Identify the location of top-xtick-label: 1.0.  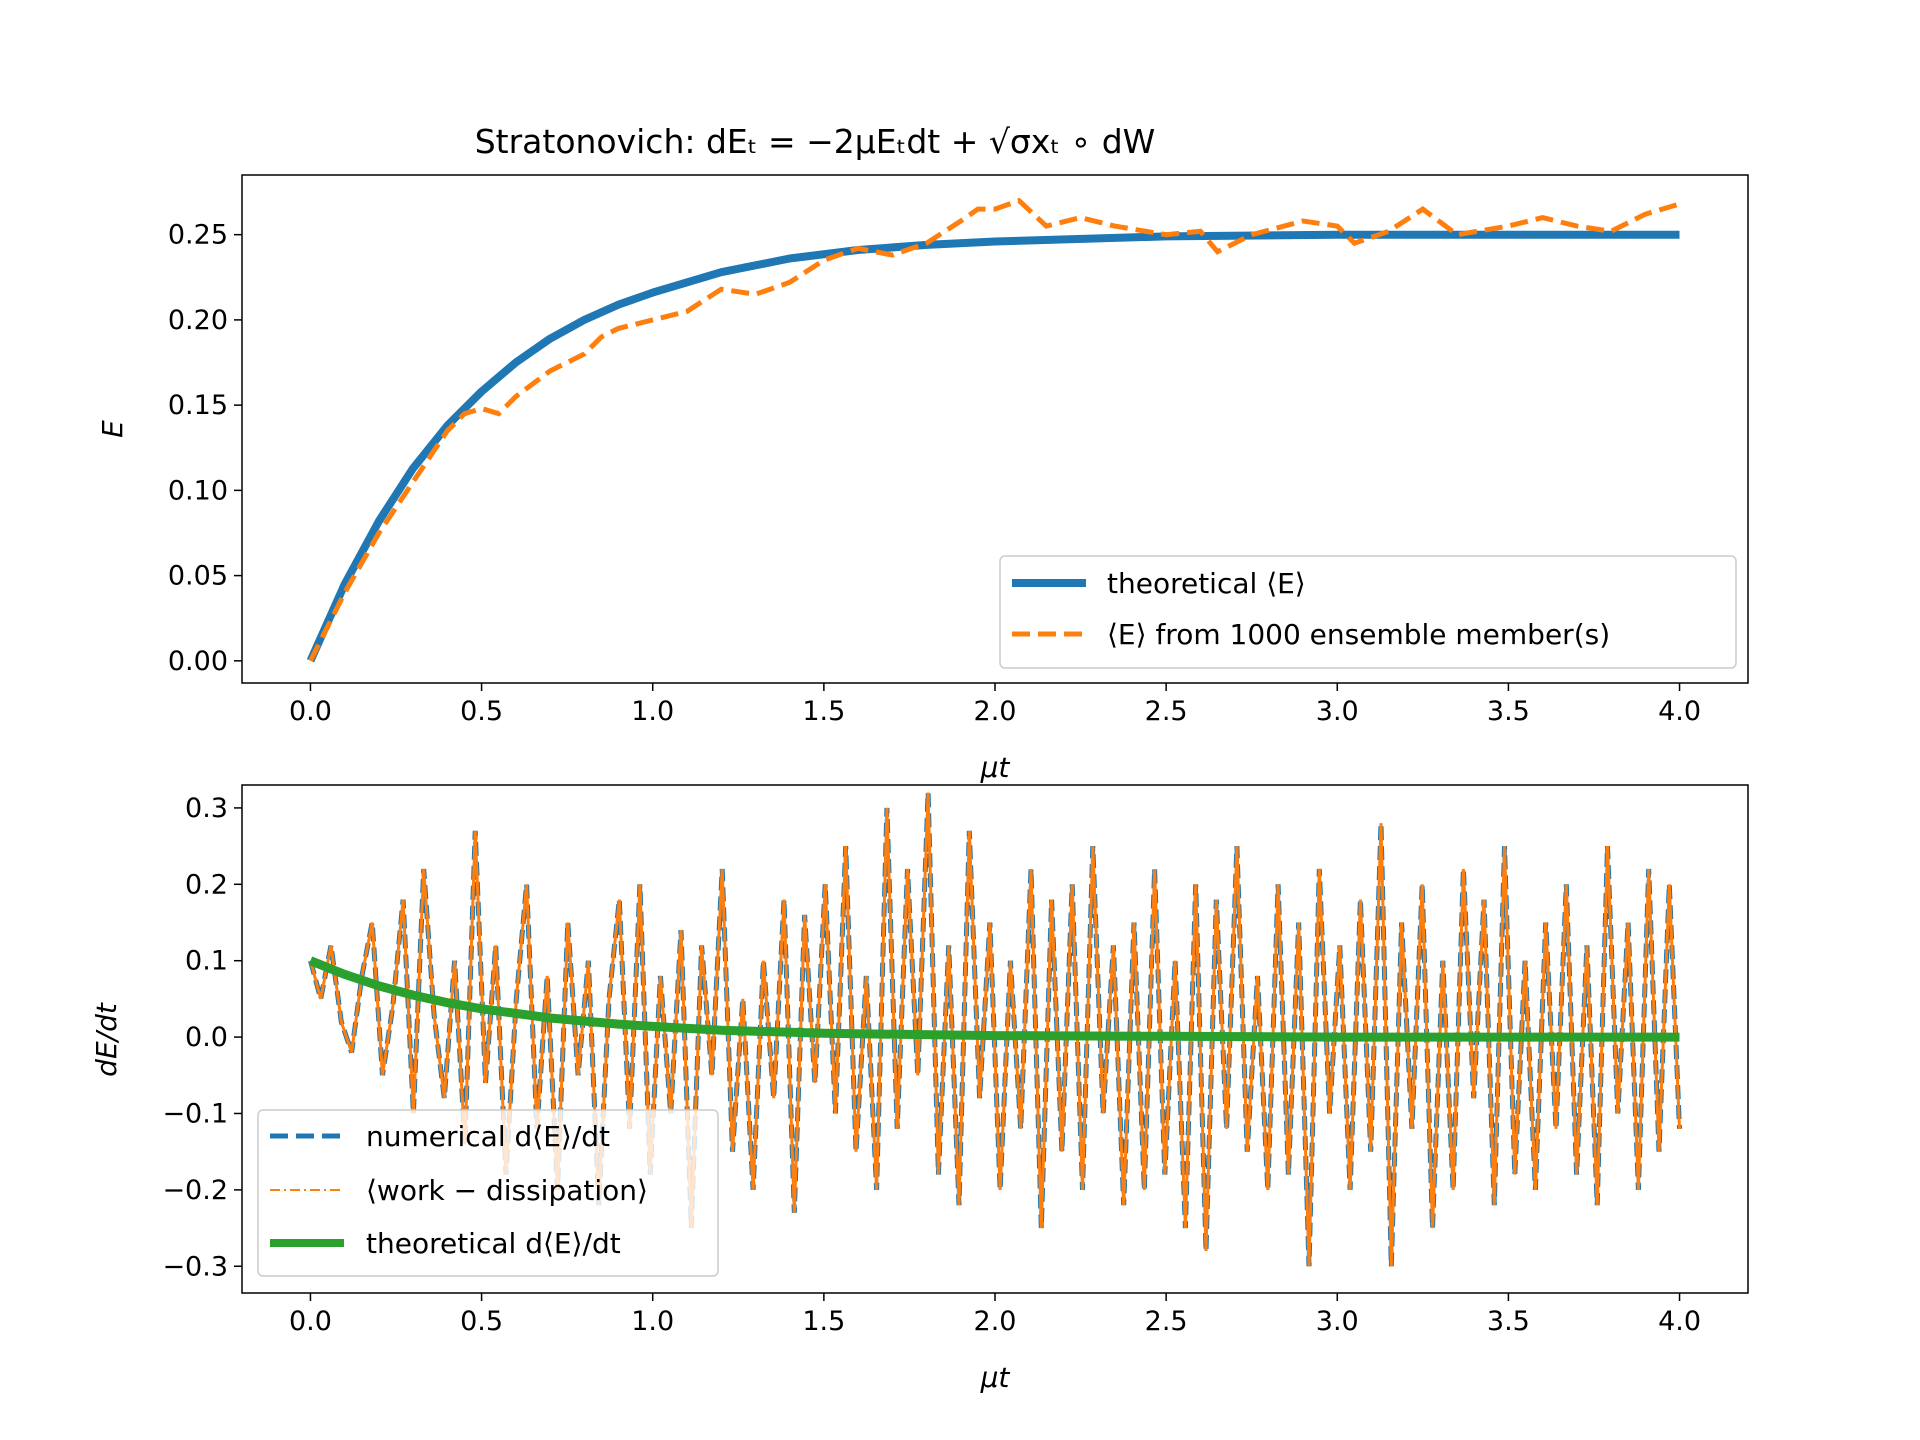
(652, 711).